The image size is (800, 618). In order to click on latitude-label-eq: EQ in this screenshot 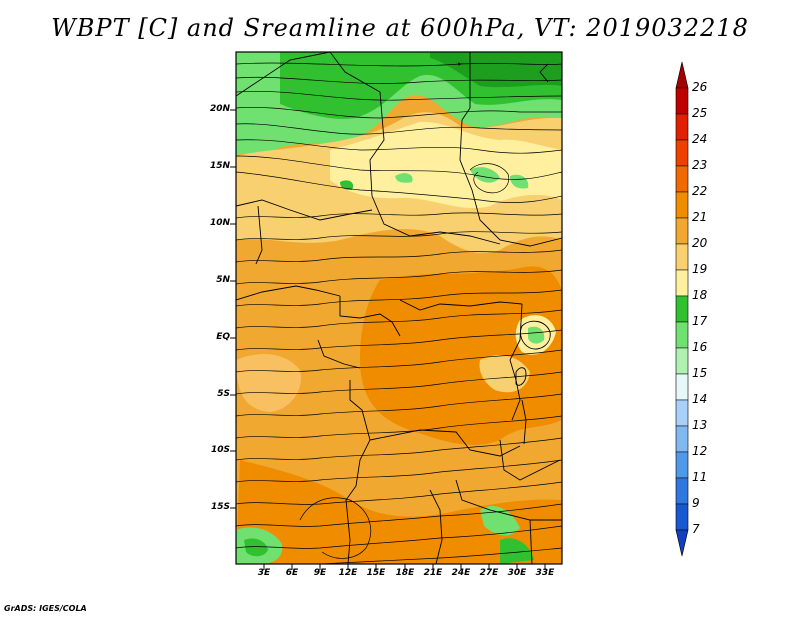, I will do `click(223, 337)`.